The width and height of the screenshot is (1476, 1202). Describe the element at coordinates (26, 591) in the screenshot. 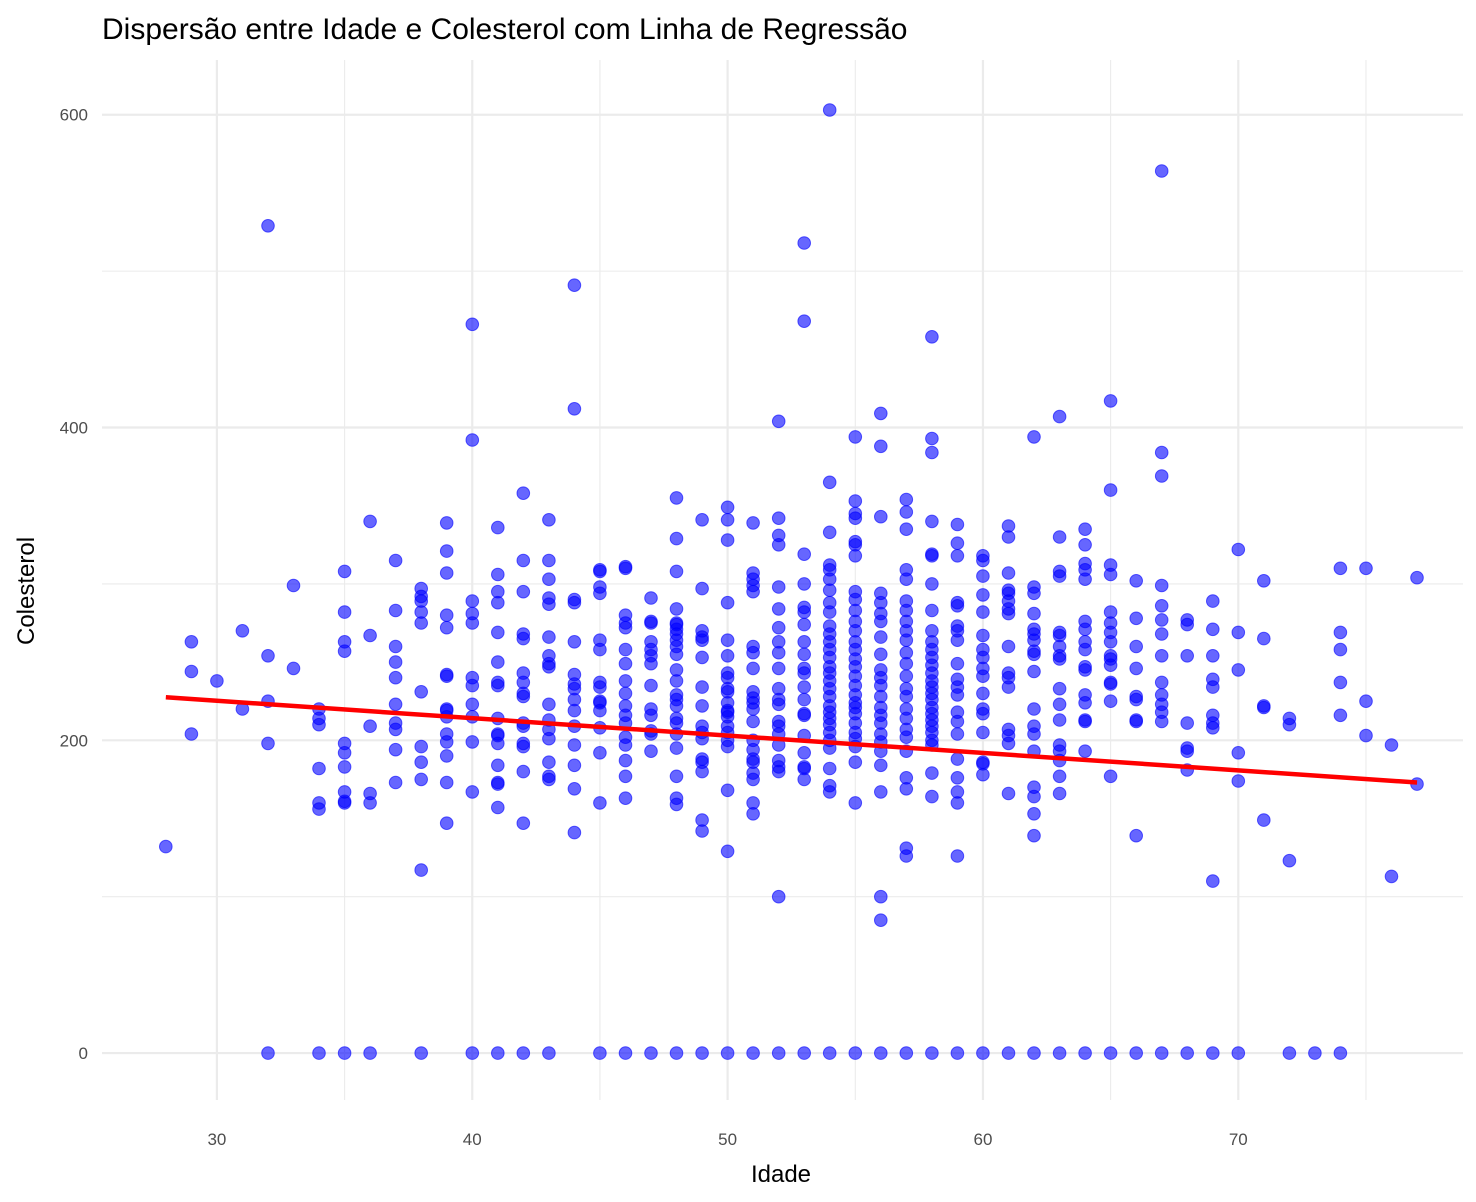

I see `y-axis-title: Colesterol` at that location.